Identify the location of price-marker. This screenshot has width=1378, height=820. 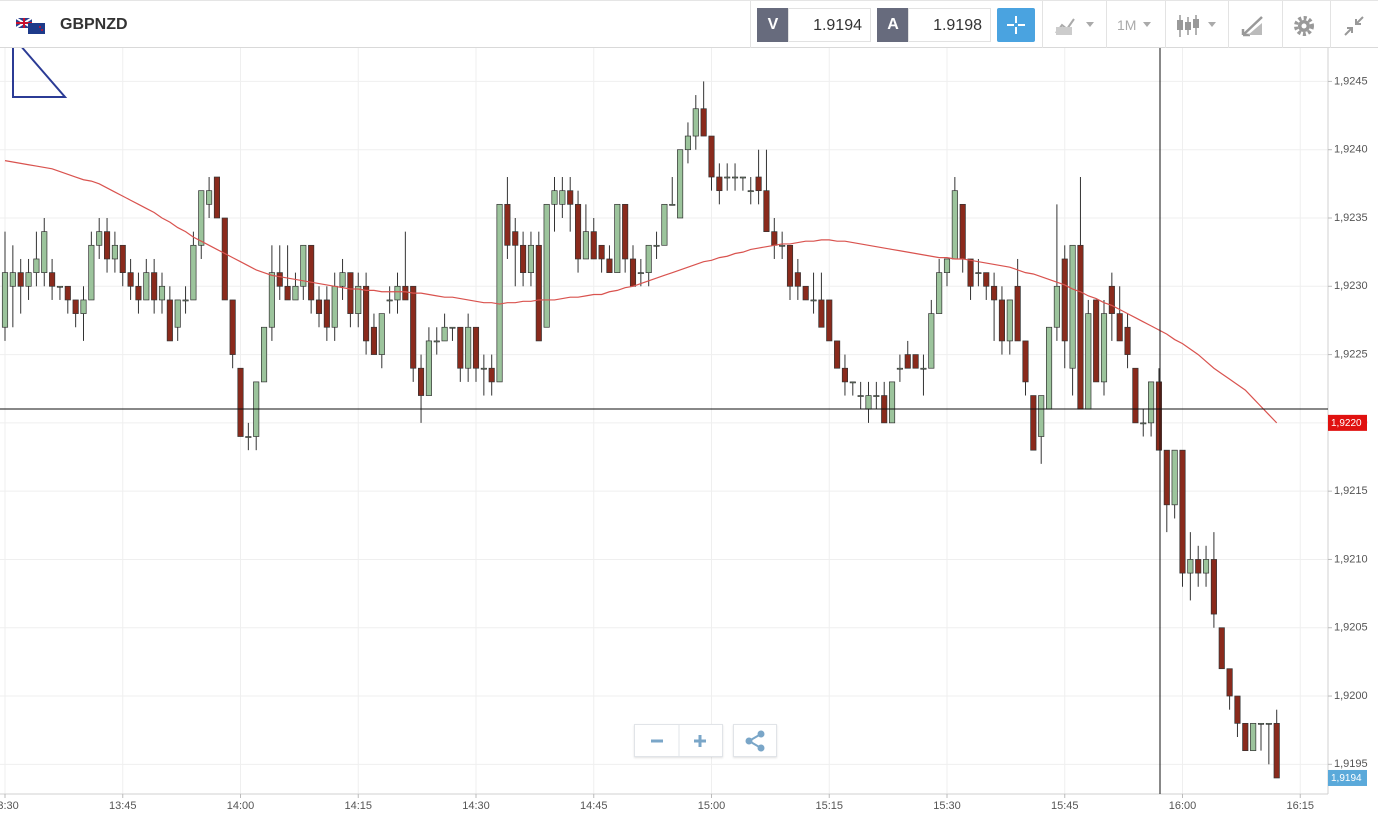
(1347, 422).